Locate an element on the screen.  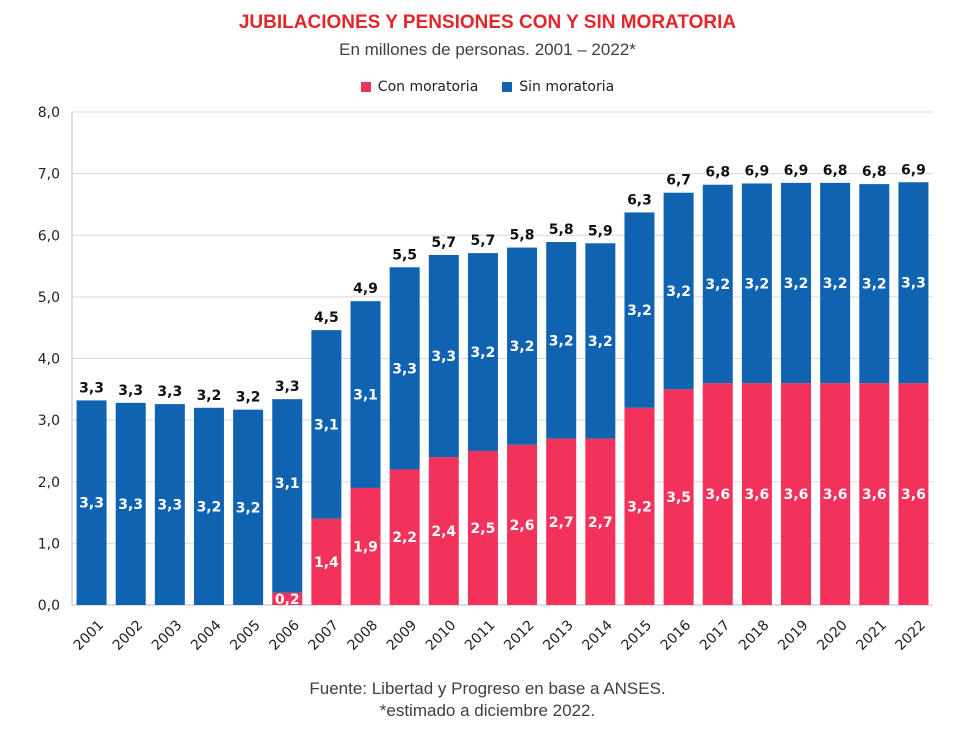
x-tick-label: 2007 is located at coordinates (323, 635).